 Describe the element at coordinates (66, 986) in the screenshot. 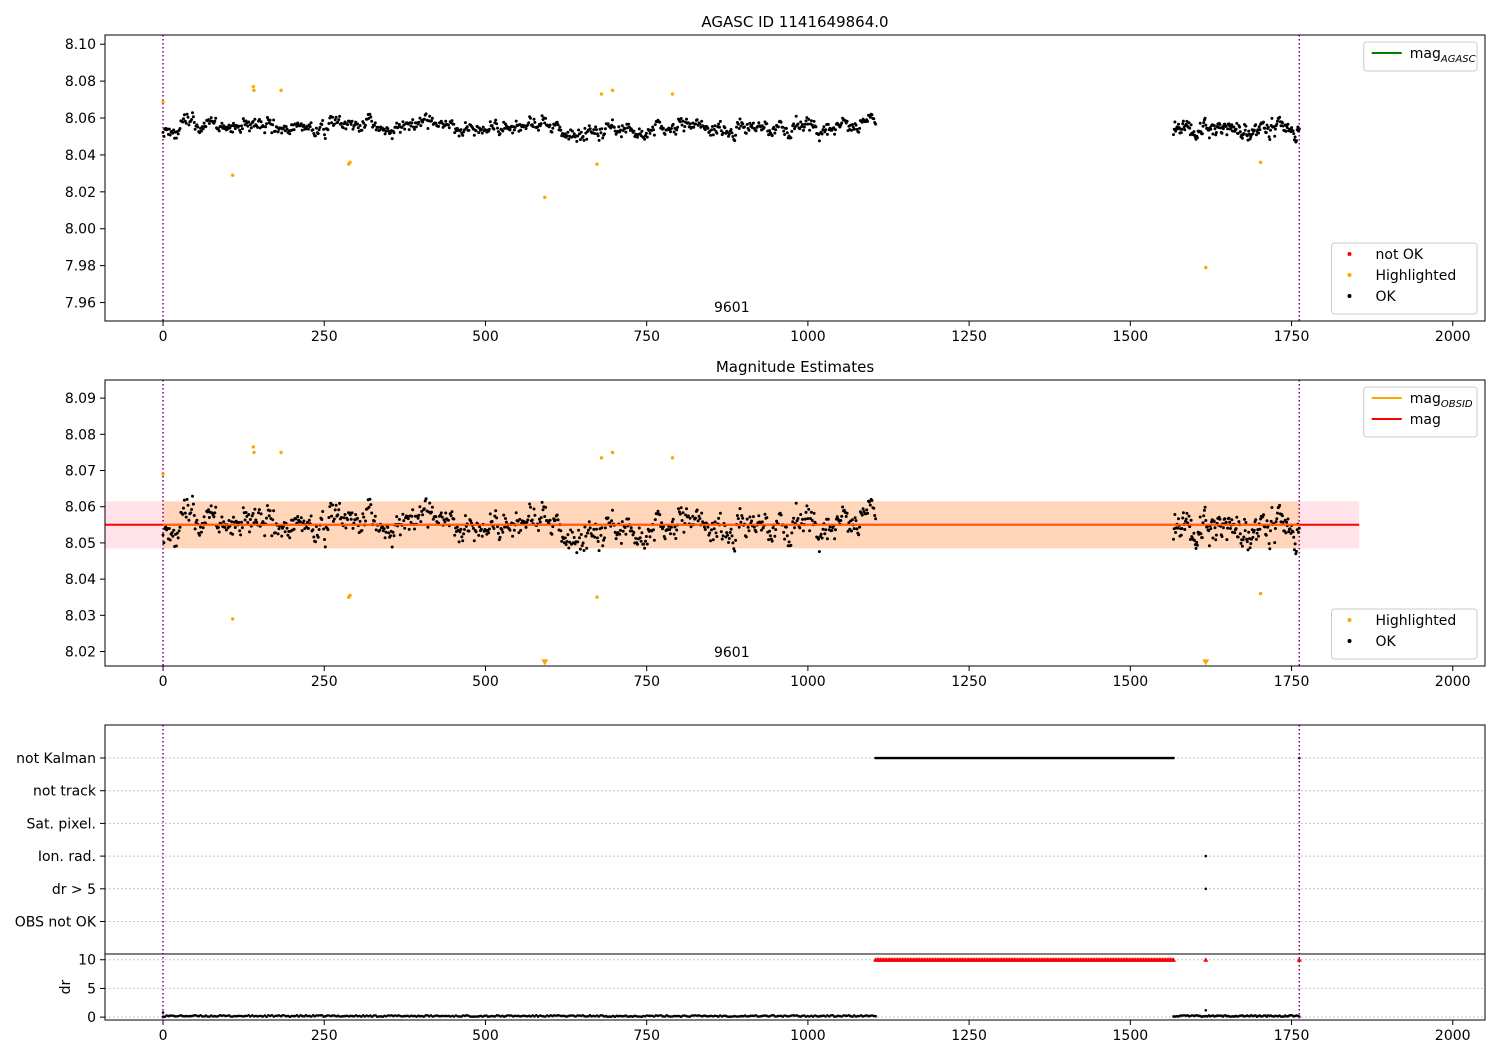

I see `dr-ylabel: dr` at that location.